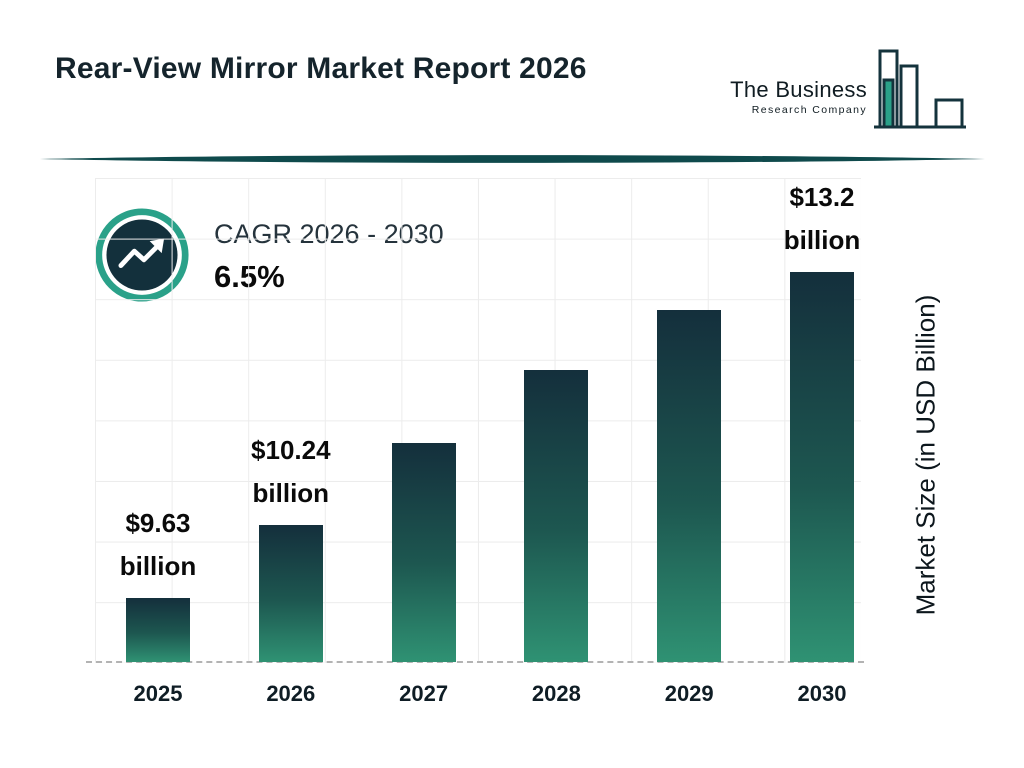 The image size is (1024, 768). Describe the element at coordinates (925, 455) in the screenshot. I see `y-axis-label: Market Size (in USD Billion)` at that location.